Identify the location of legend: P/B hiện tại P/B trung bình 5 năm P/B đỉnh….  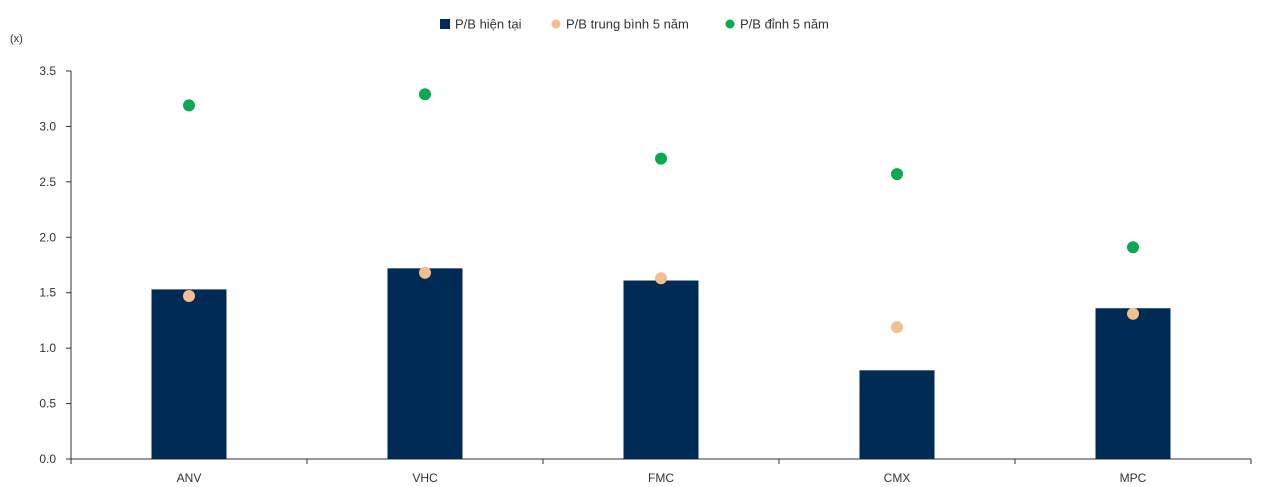
(634, 24).